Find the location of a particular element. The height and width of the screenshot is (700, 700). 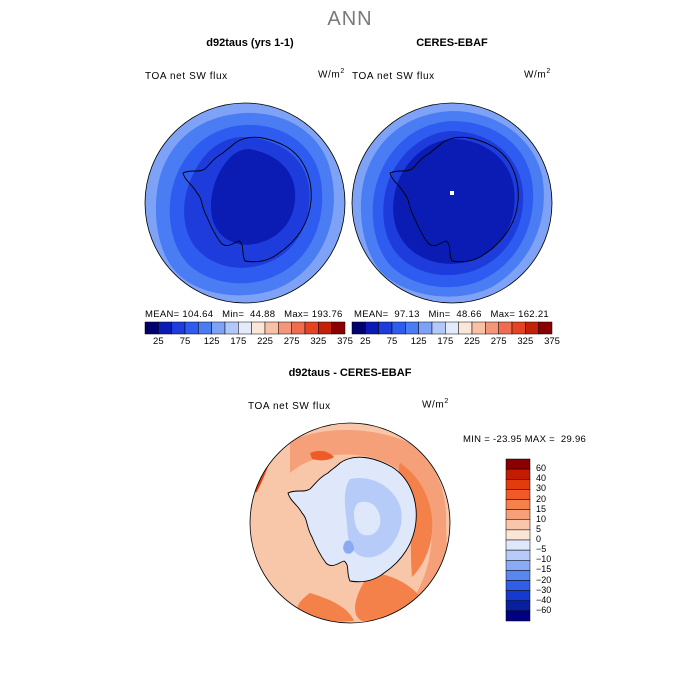

colorbar-tick-label: −40 is located at coordinates (544, 599).